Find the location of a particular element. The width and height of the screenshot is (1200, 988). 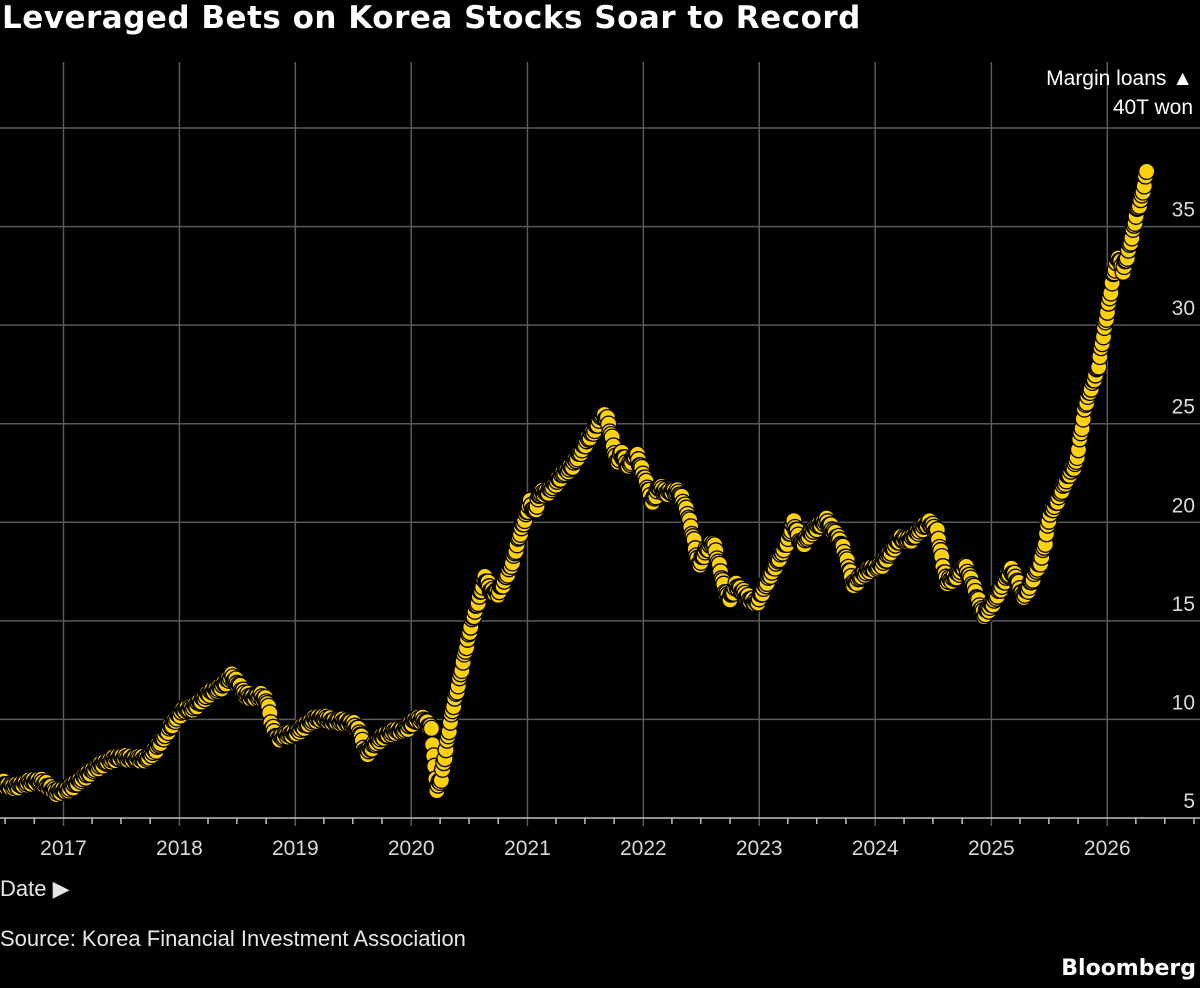

x-axis: 2017 2018 2019 2020 2021 2022 2023 2024 2025 2026 is located at coordinates (600, 838).